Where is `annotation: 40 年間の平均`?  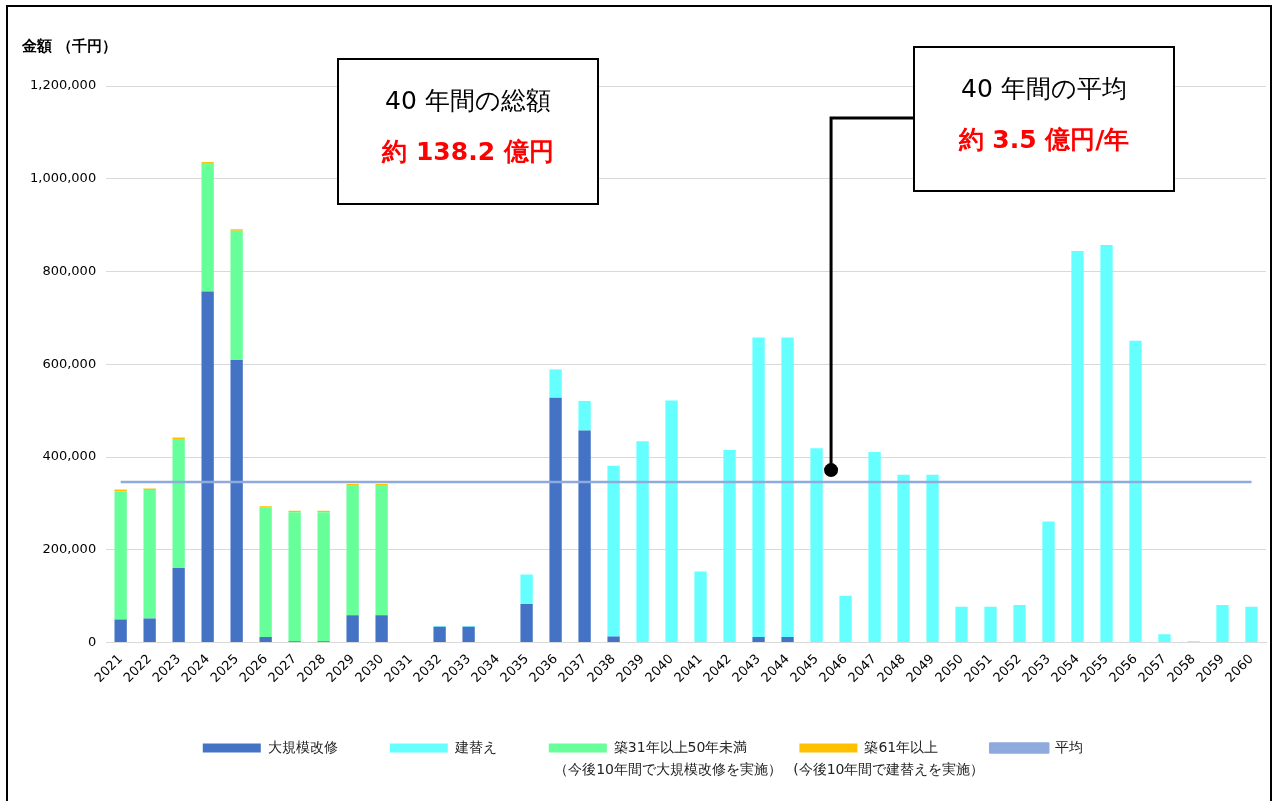 annotation: 40 年間の平均 is located at coordinates (1044, 89).